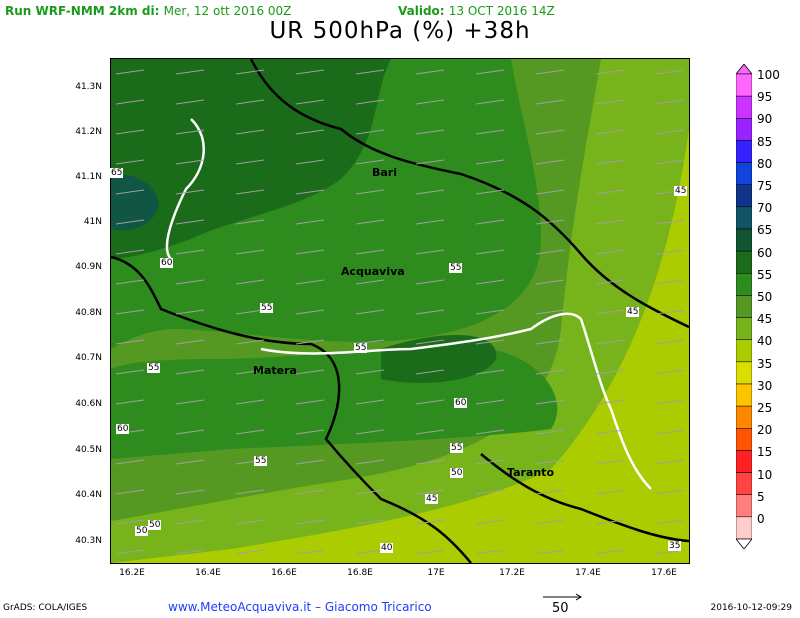 The height and width of the screenshot is (618, 800). Describe the element at coordinates (88, 313) in the screenshot. I see `y-tick: 40.8N` at that location.